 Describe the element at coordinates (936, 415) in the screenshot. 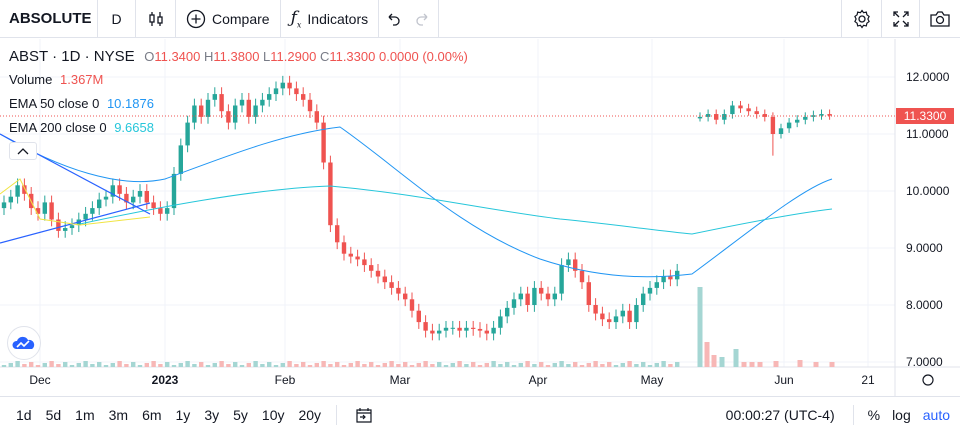

I see `auto-scale-button: auto` at that location.